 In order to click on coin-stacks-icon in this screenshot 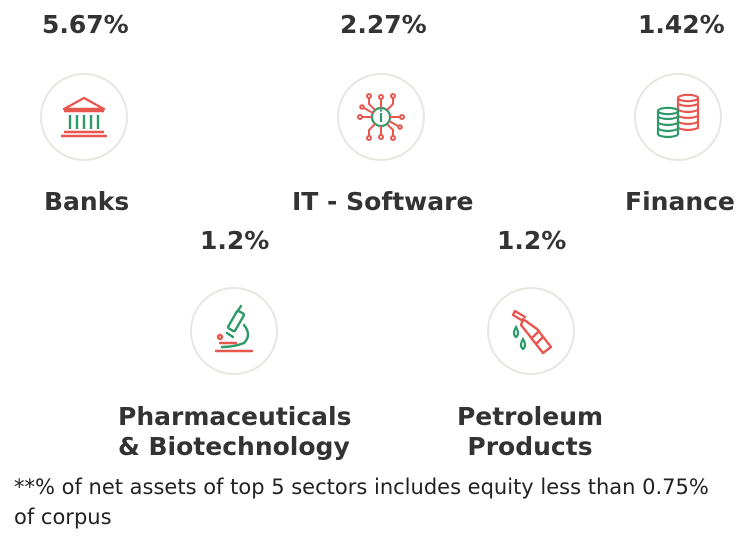, I will do `click(678, 116)`.